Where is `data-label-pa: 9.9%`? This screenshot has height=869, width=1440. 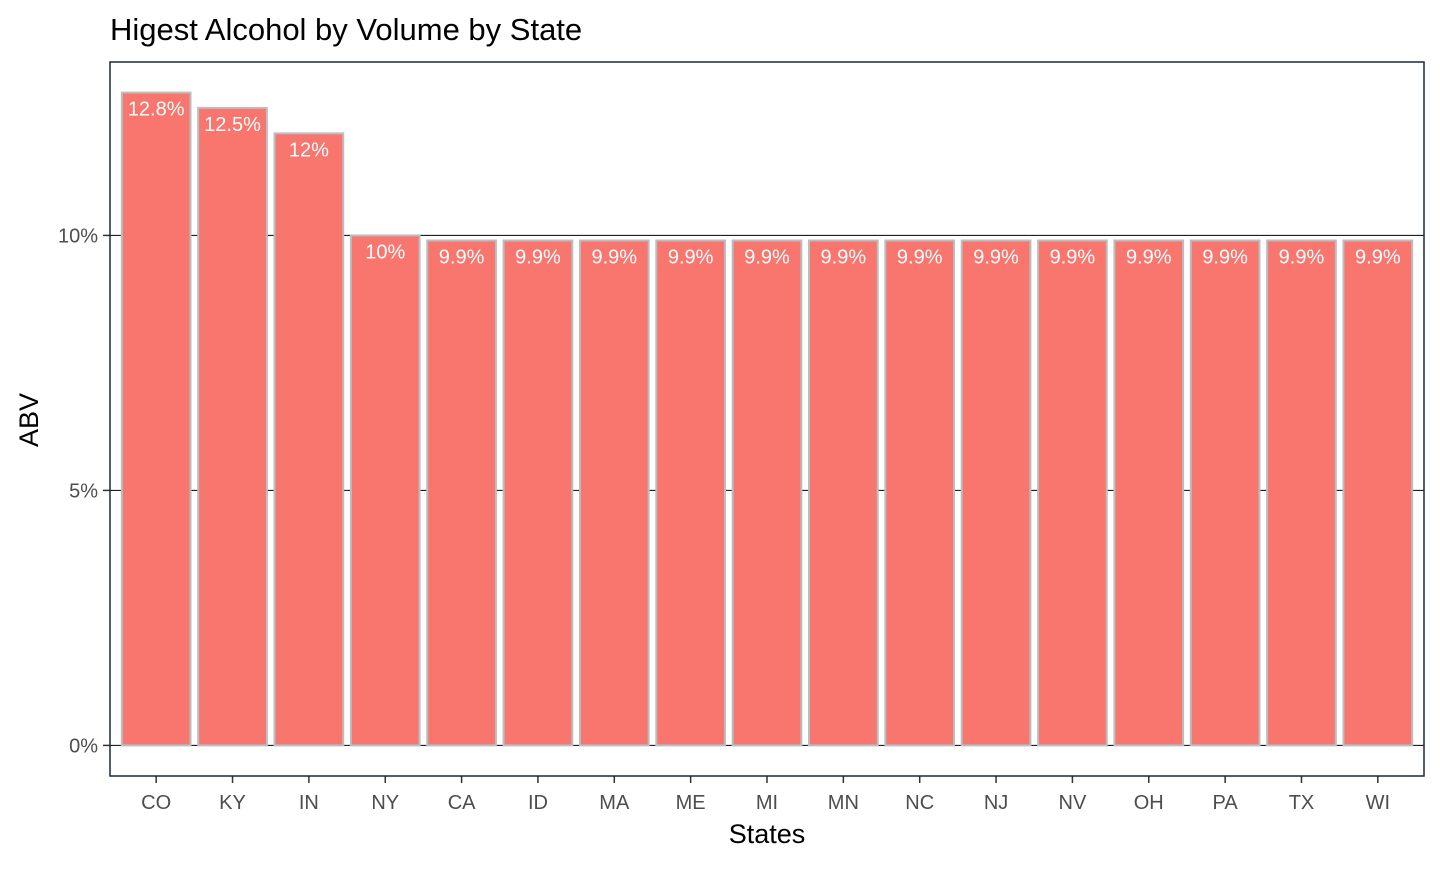
data-label-pa: 9.9% is located at coordinates (1225, 258).